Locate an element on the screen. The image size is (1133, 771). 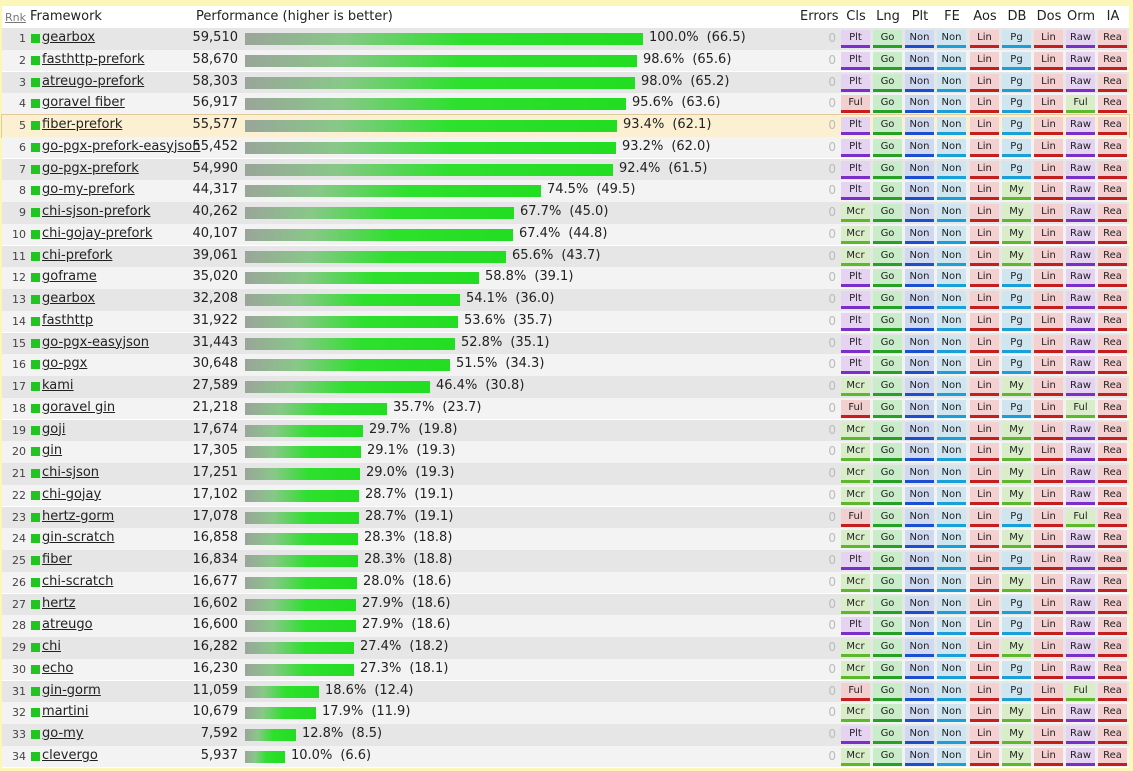
framework-link: chi-prefork is located at coordinates (77, 255).